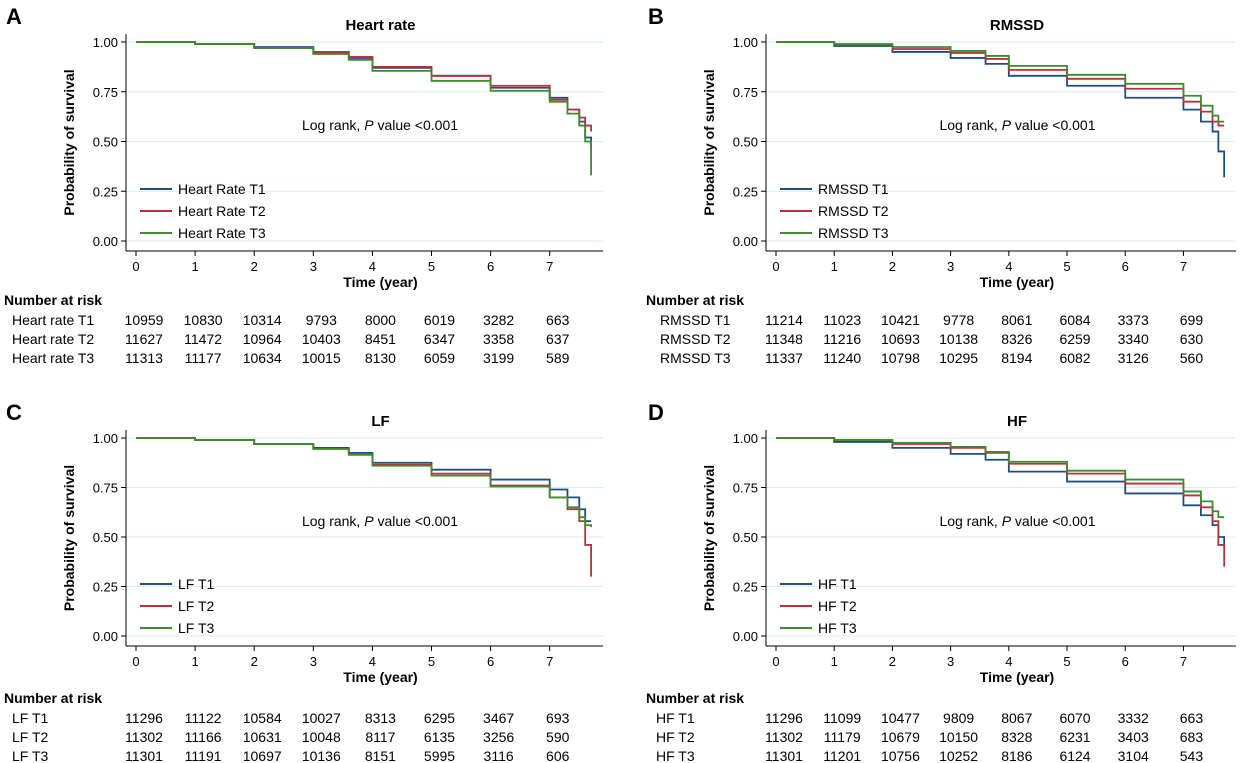 The height and width of the screenshot is (763, 1241). Describe the element at coordinates (1133, 718) in the screenshot. I see `risk-value: 3332` at that location.